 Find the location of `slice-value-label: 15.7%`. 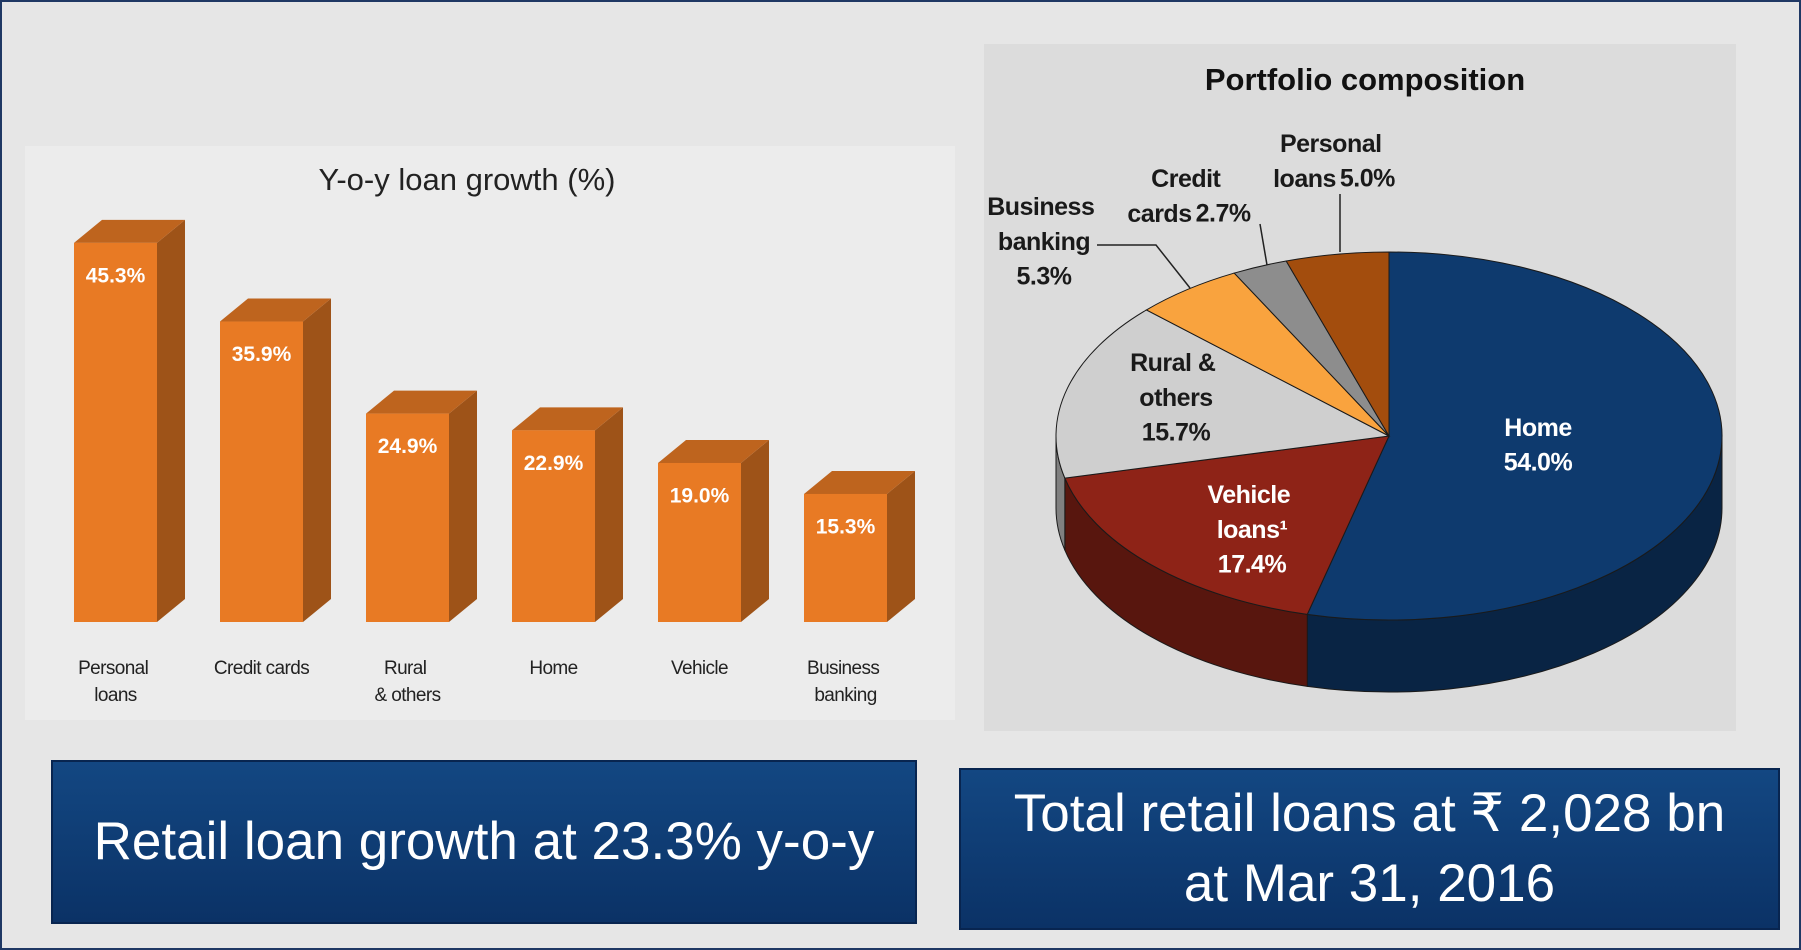

slice-value-label: 15.7% is located at coordinates (1176, 433).